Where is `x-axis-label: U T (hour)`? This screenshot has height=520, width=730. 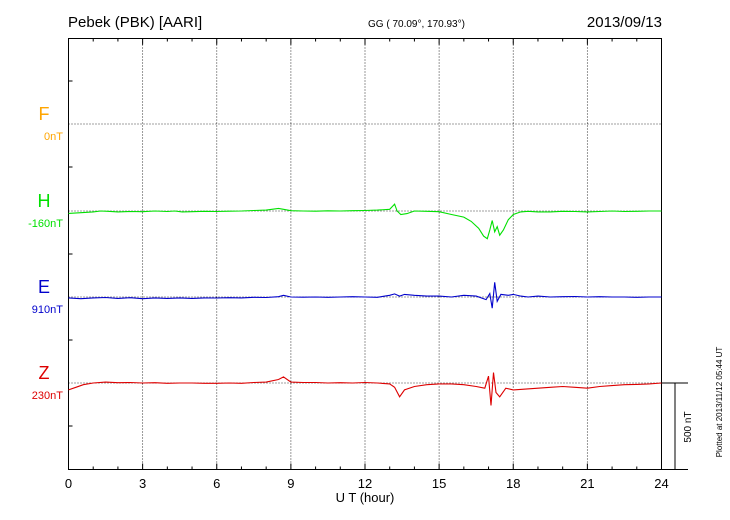
x-axis-label: U T (hour) is located at coordinates (365, 497).